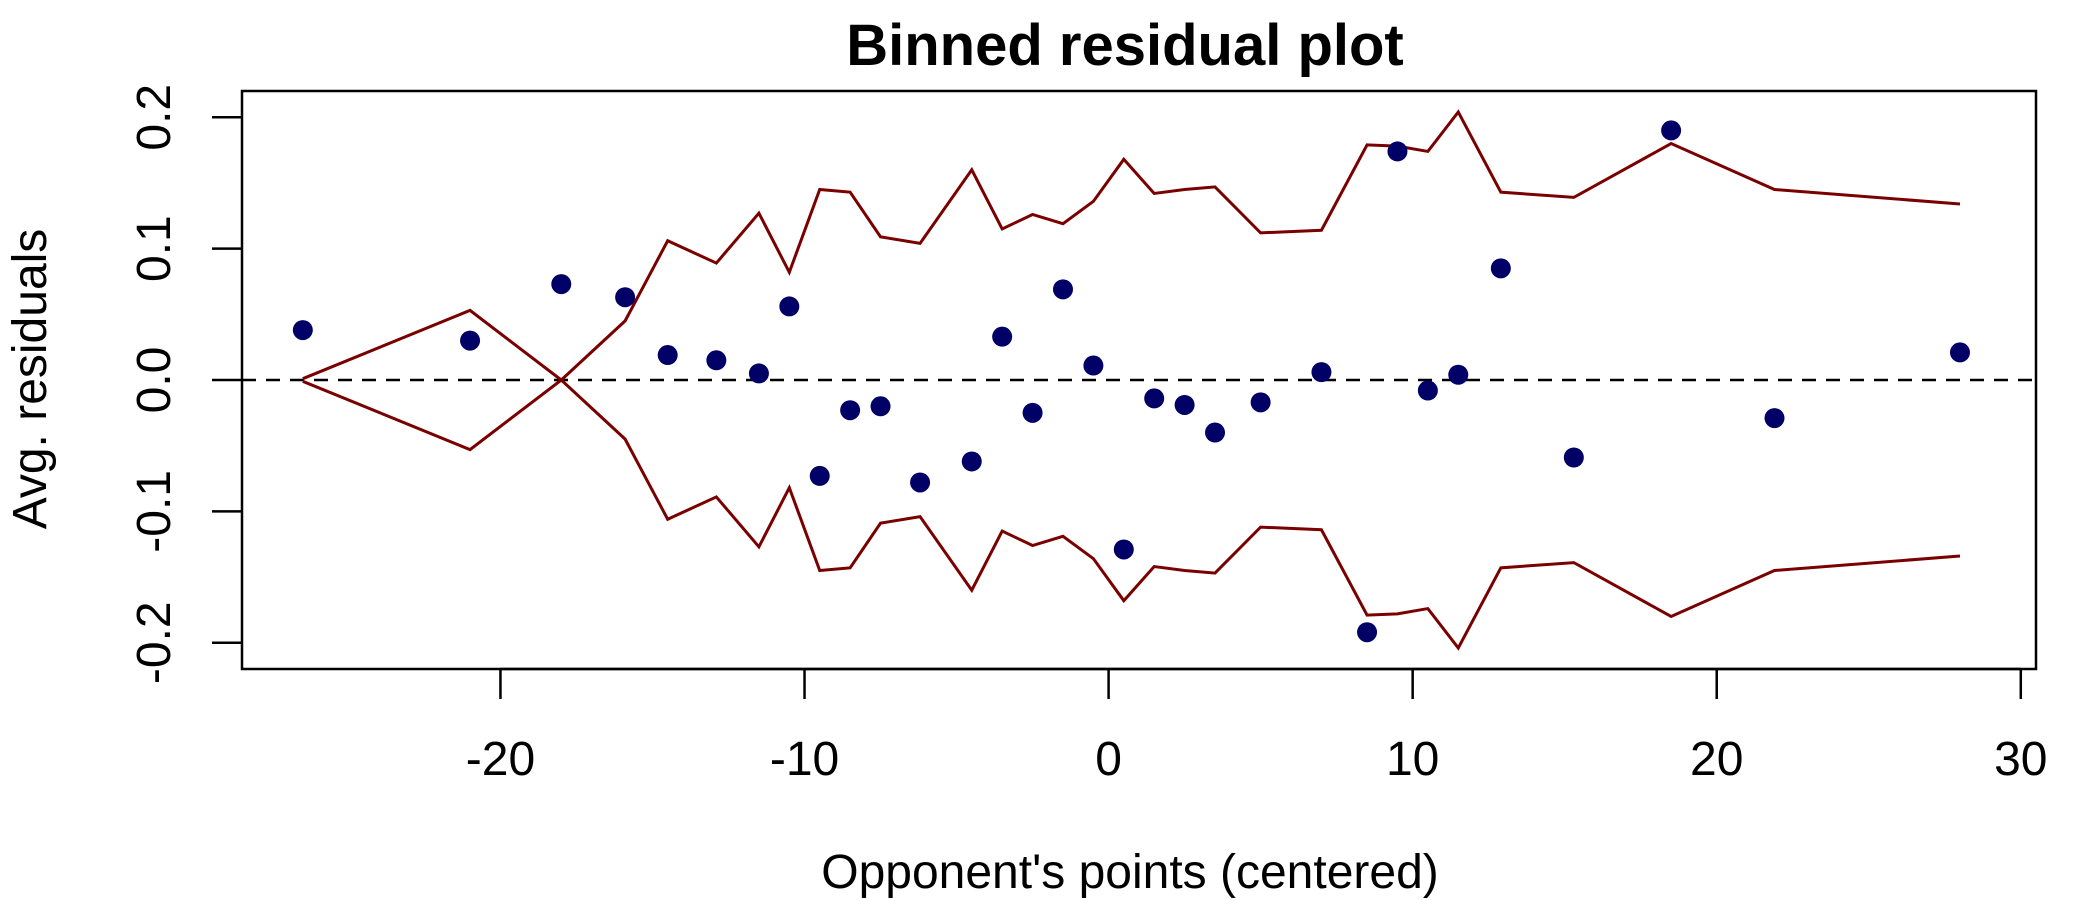  Describe the element at coordinates (30, 379) in the screenshot. I see `y-axis-label: Avg. residuals` at that location.